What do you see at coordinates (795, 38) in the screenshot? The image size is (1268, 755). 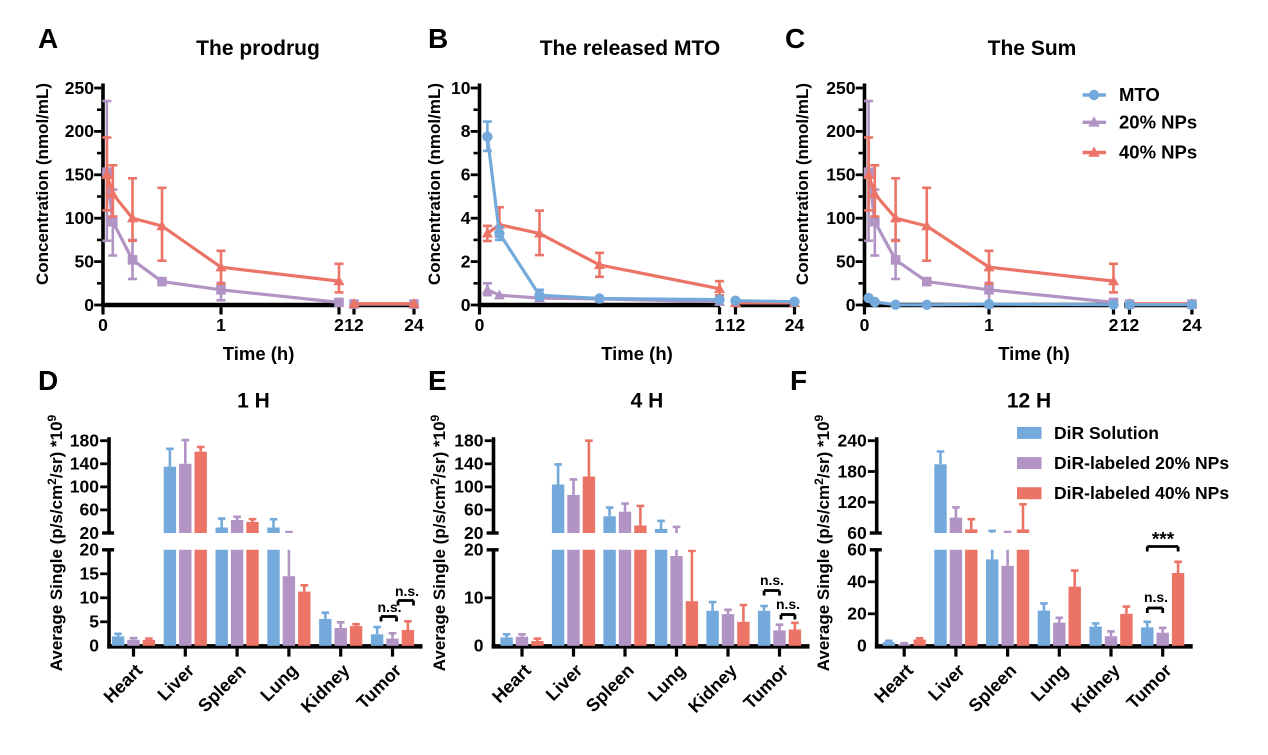 I see `svg-text: C` at bounding box center [795, 38].